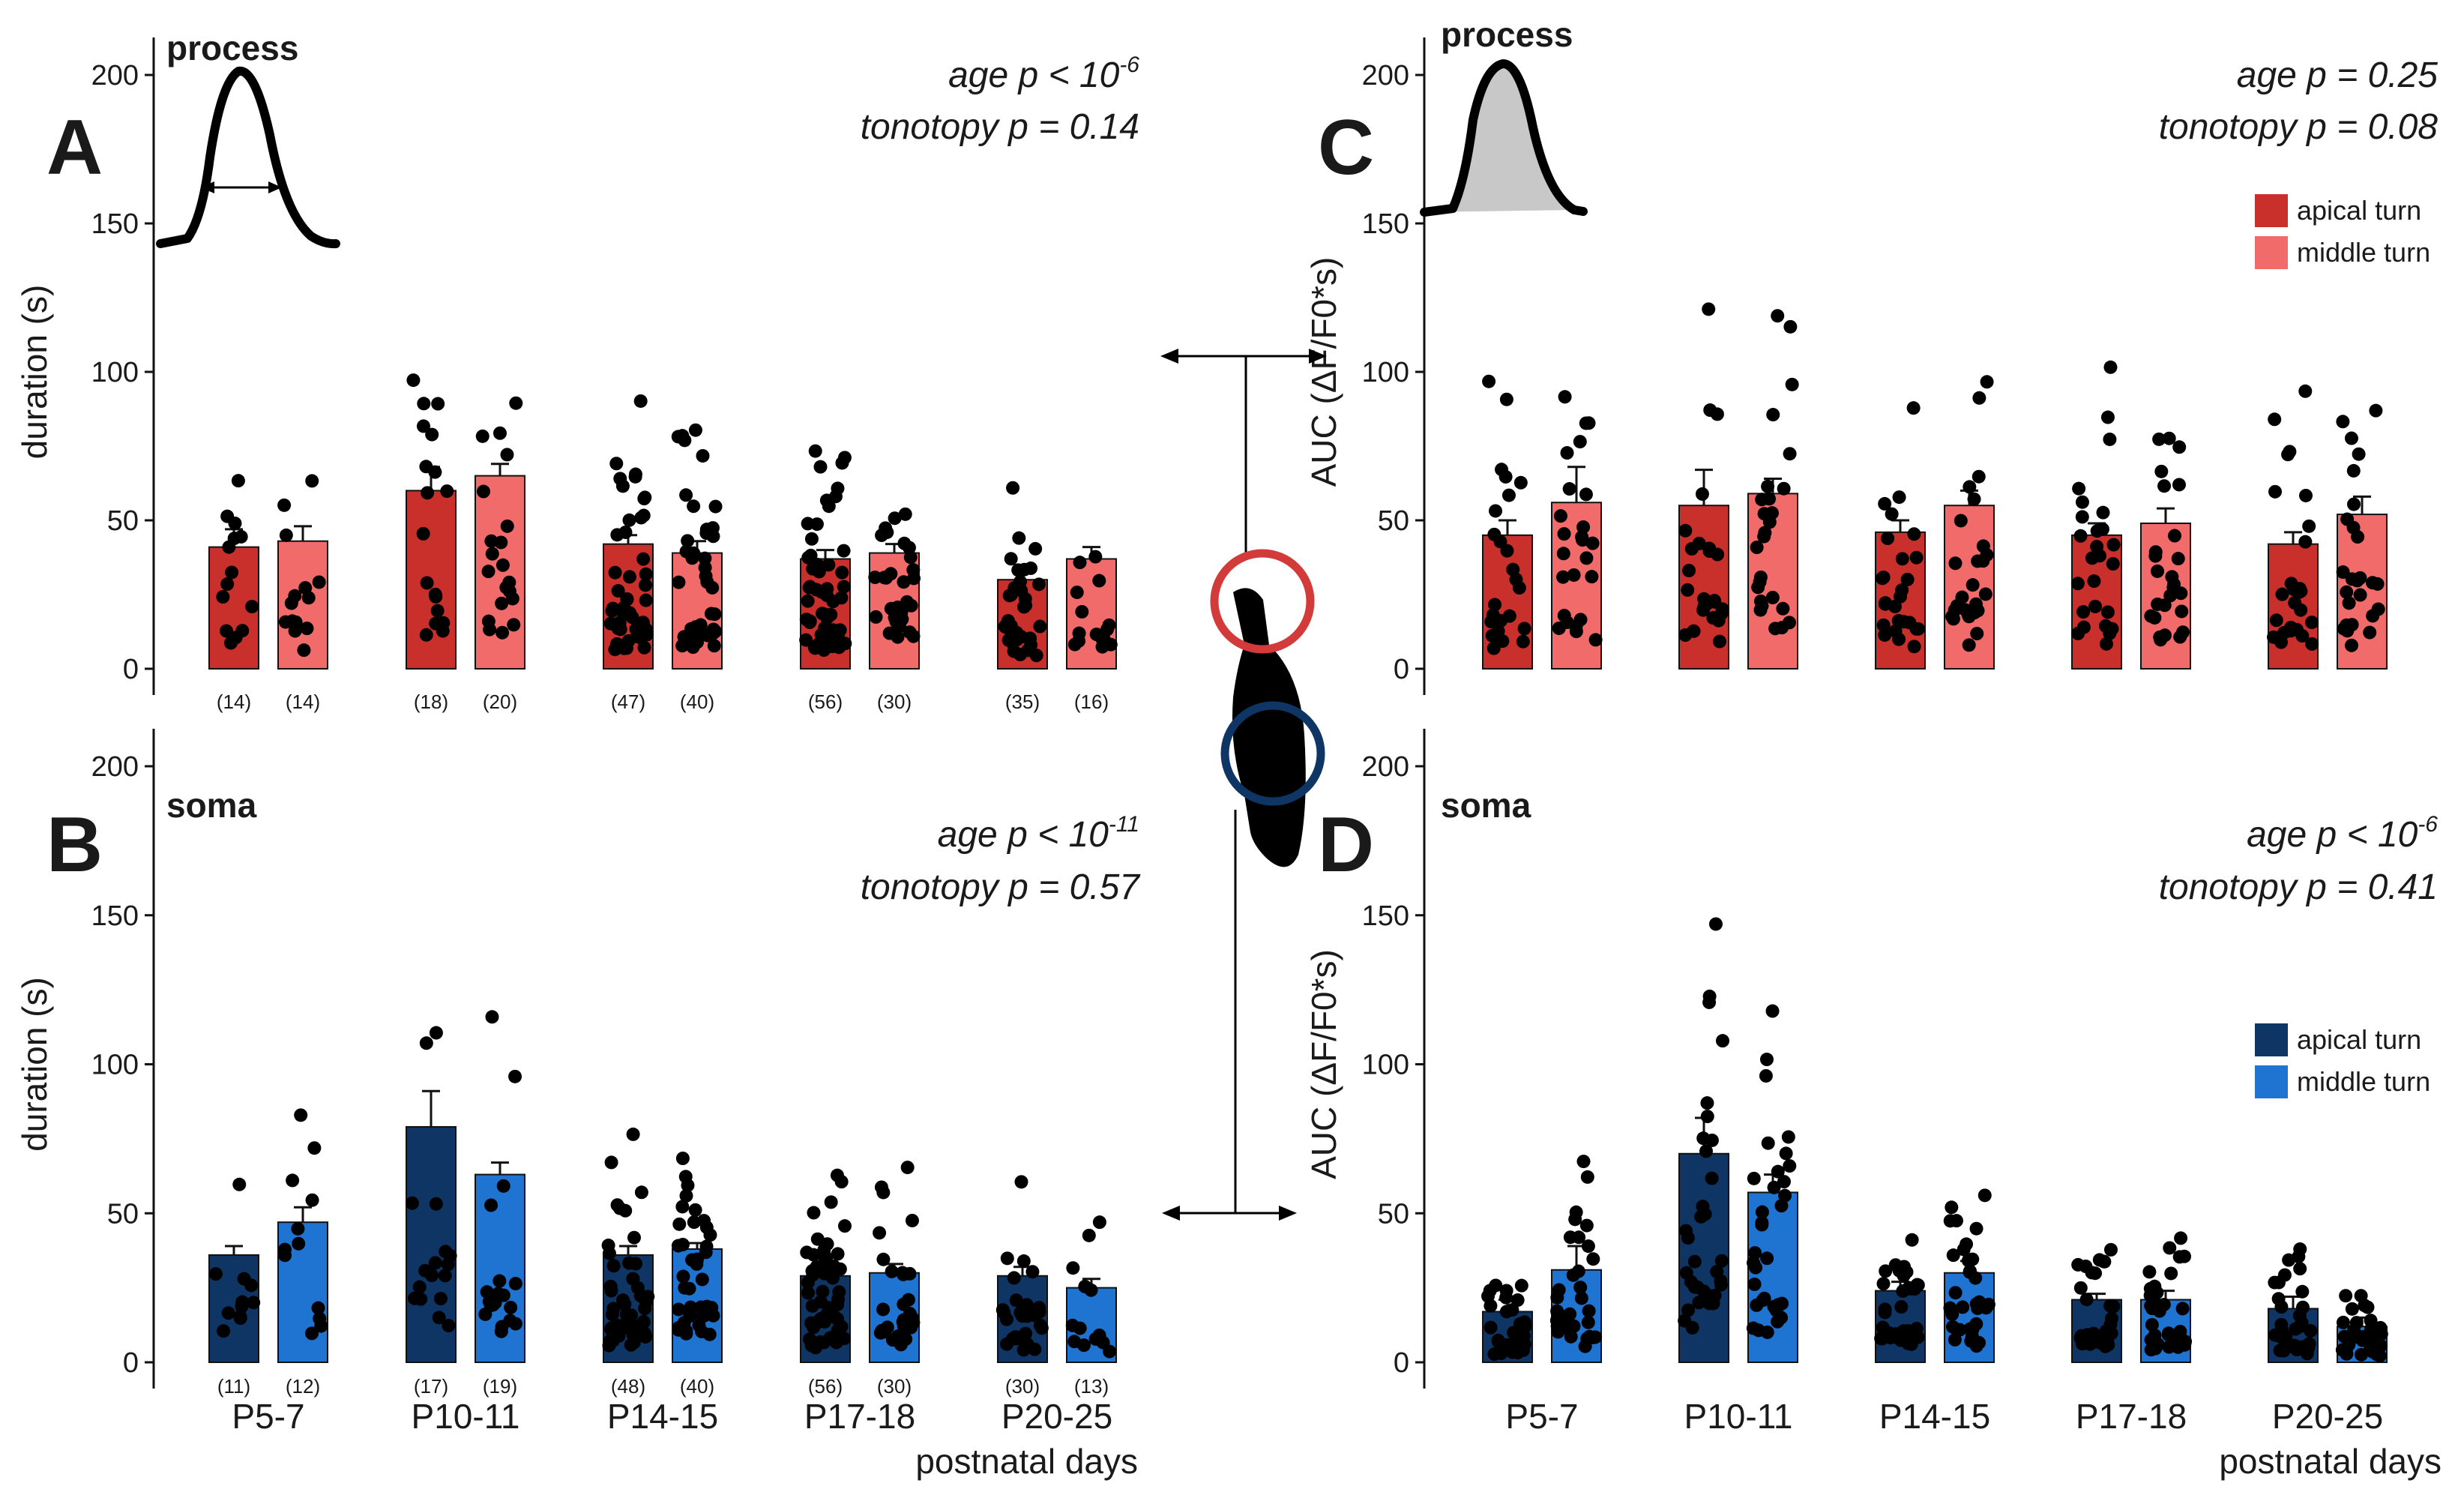 This screenshot has width=2464, height=1495. I want to click on tonotopy-stat: tonotopy p = 0.08, so click(2299, 127).